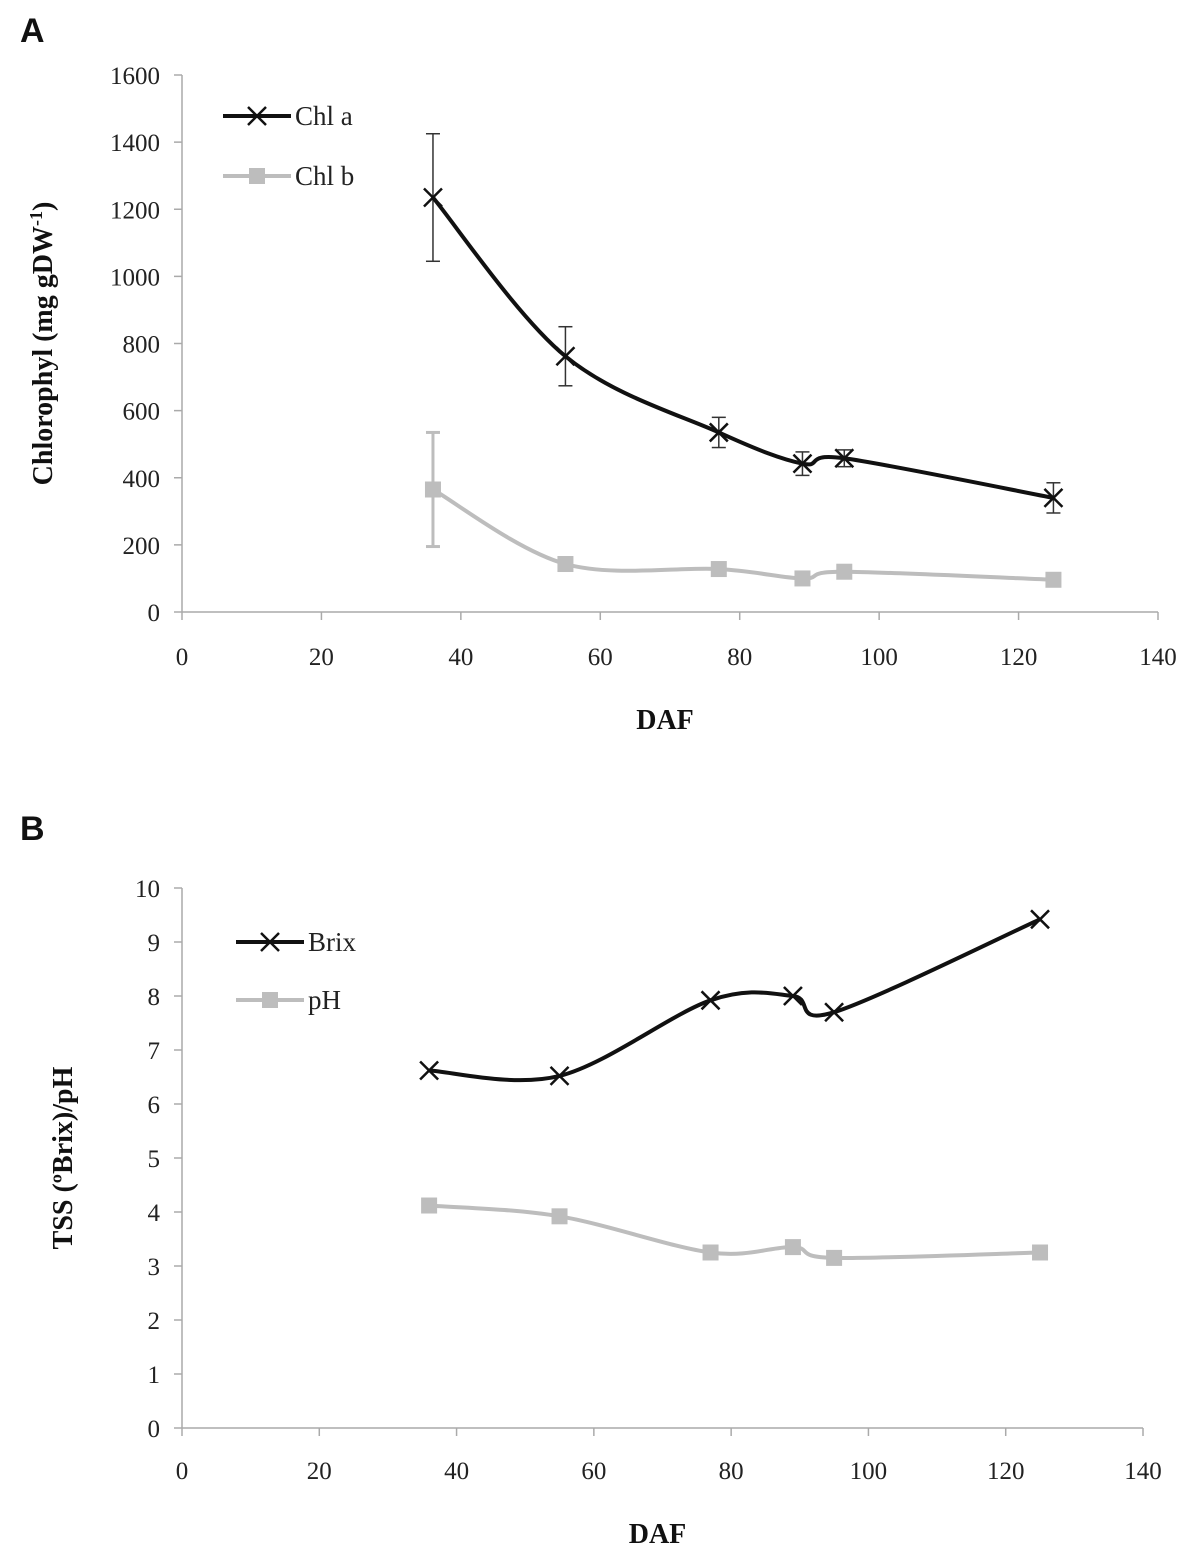 This screenshot has height=1557, width=1200. I want to click on y-tick-label: 2, so click(154, 1321).